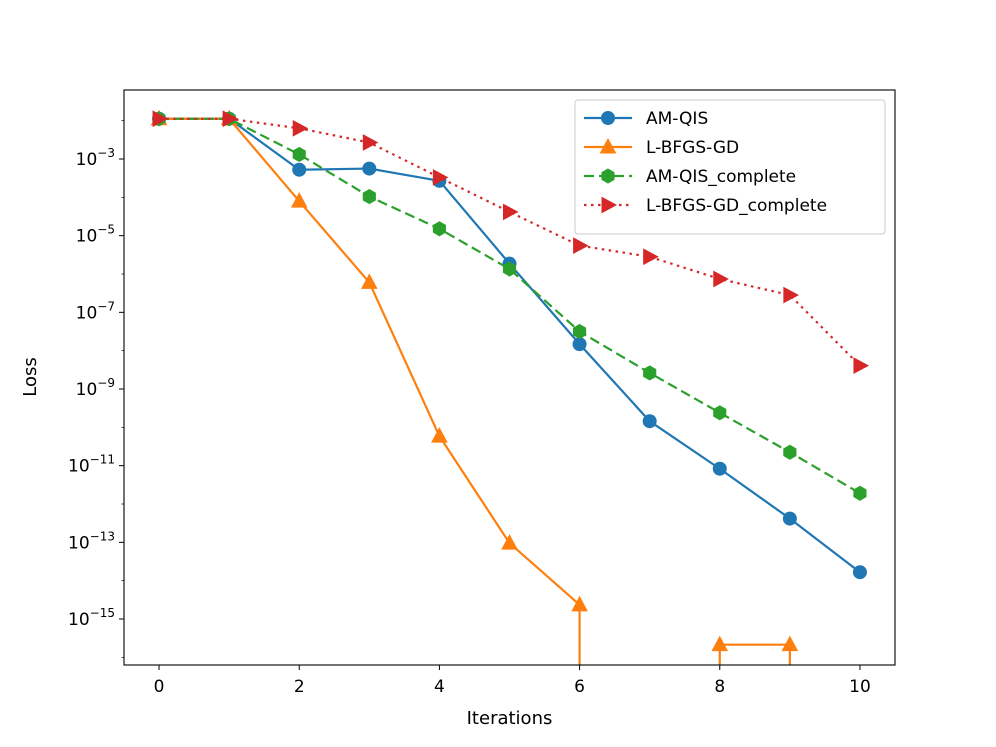  I want to click on x-axis: 0 2 4 6 8 10, so click(512, 681).